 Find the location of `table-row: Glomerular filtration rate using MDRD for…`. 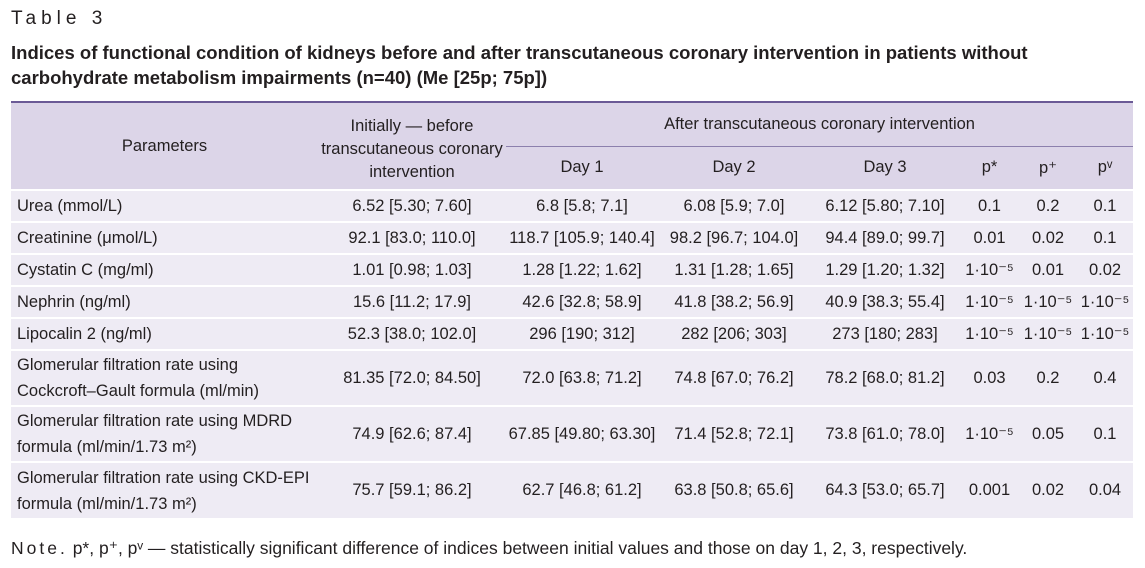

table-row: Glomerular filtration rate using MDRD for… is located at coordinates (572, 433).